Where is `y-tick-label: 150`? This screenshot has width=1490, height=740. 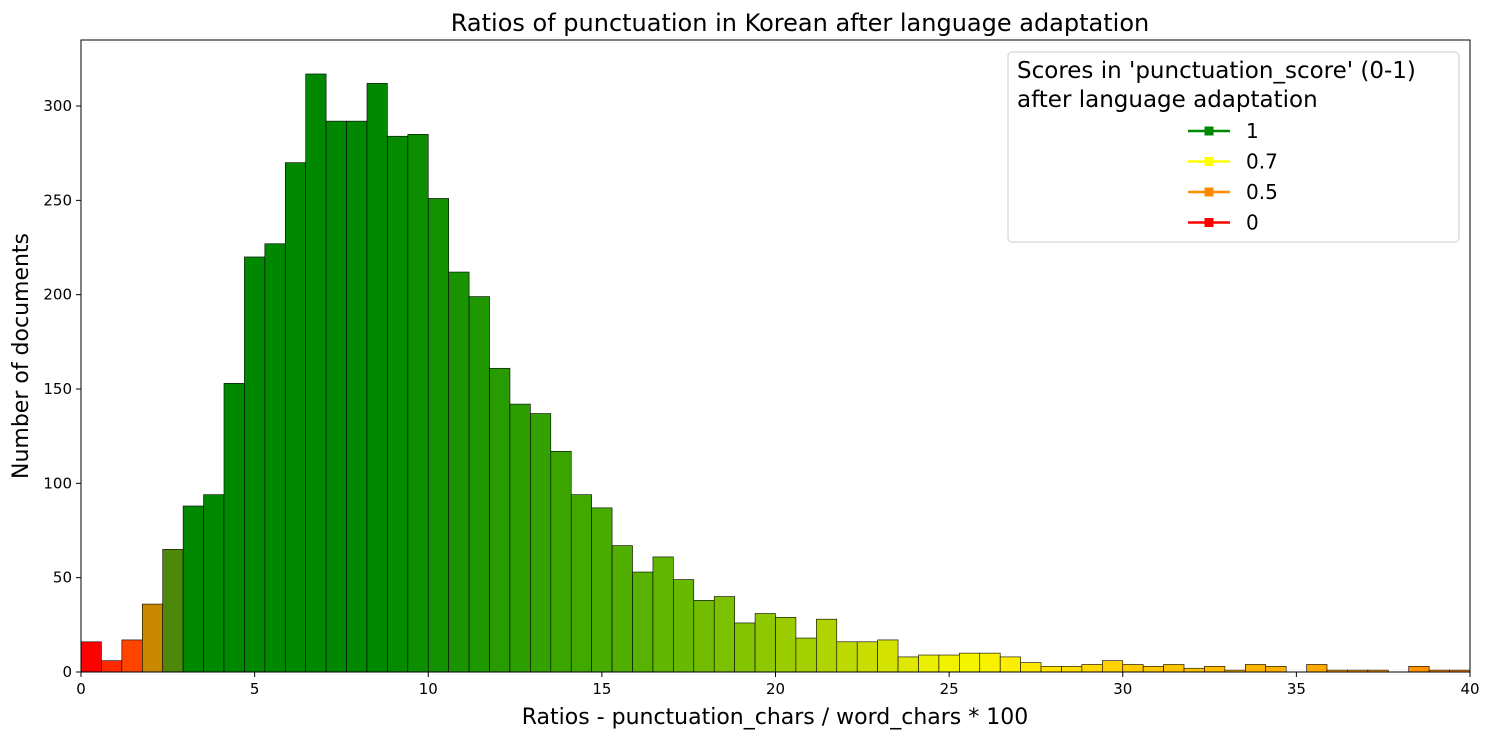 y-tick-label: 150 is located at coordinates (57, 389).